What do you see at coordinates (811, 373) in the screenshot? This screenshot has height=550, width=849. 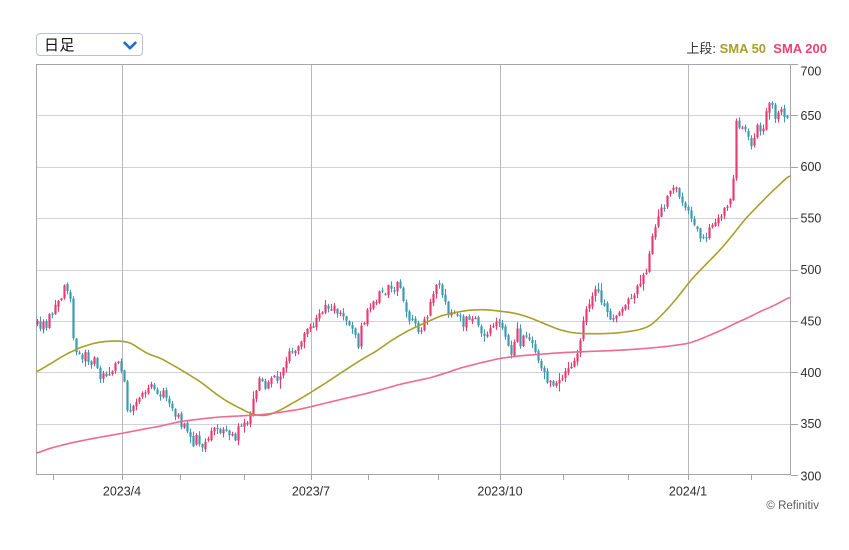 I see `svg-text: 400` at bounding box center [811, 373].